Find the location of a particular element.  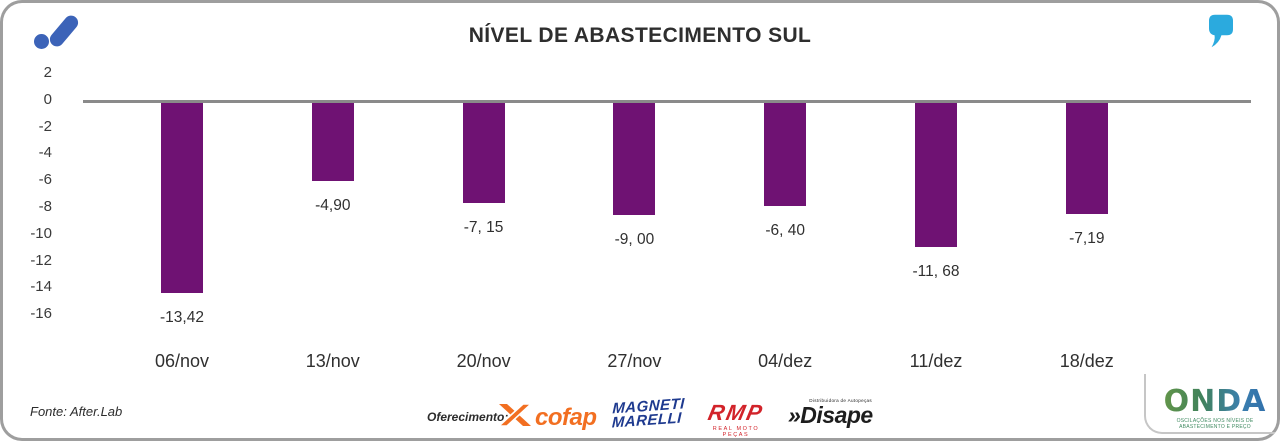

y-tick--4: -4 is located at coordinates (45, 153).